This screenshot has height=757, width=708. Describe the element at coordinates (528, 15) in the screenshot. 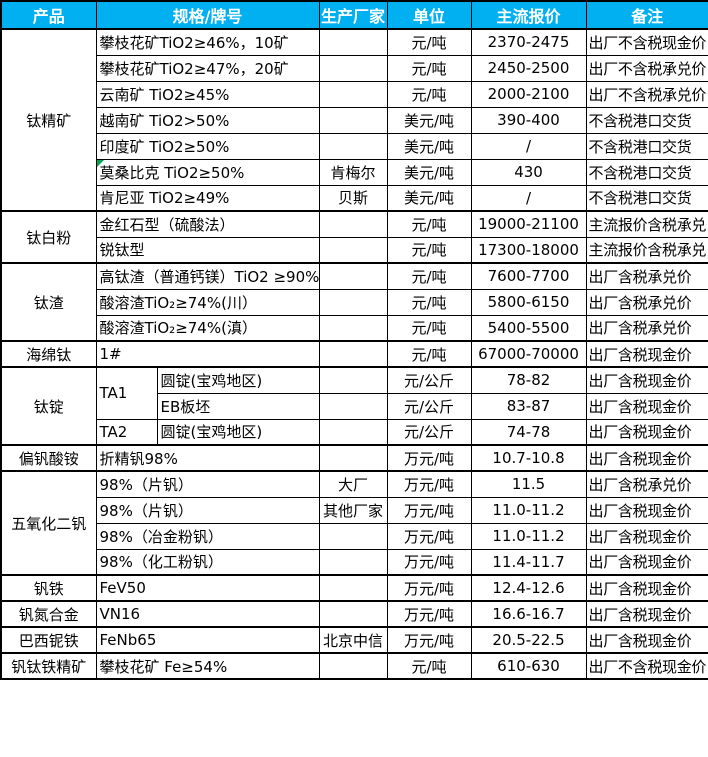

I see `col-header-price: 主流报价` at that location.